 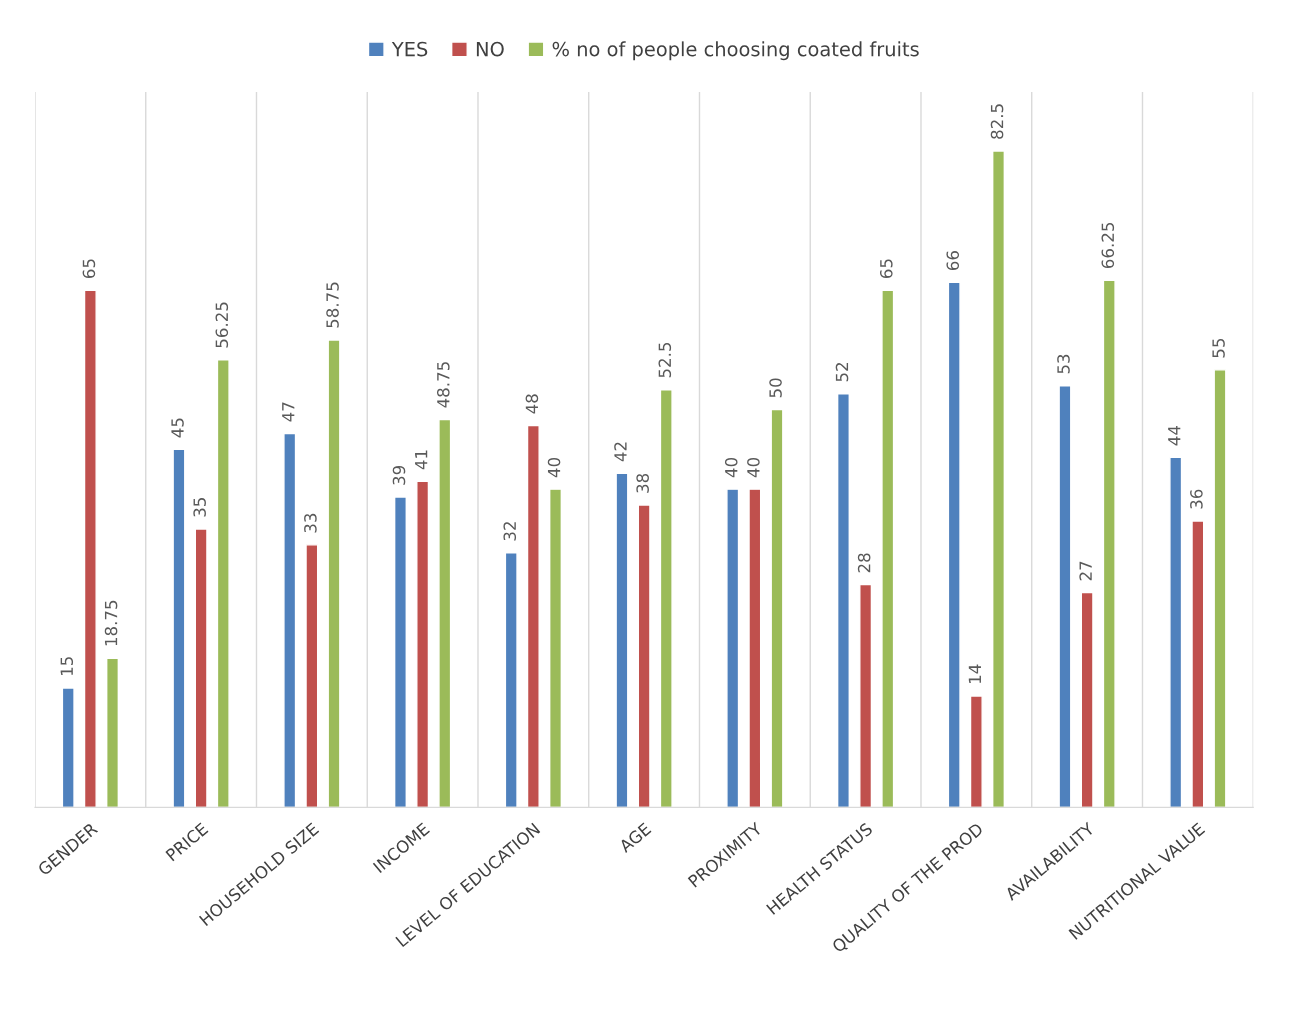 What do you see at coordinates (842, 372) in the screenshot?
I see `data-label: 52` at bounding box center [842, 372].